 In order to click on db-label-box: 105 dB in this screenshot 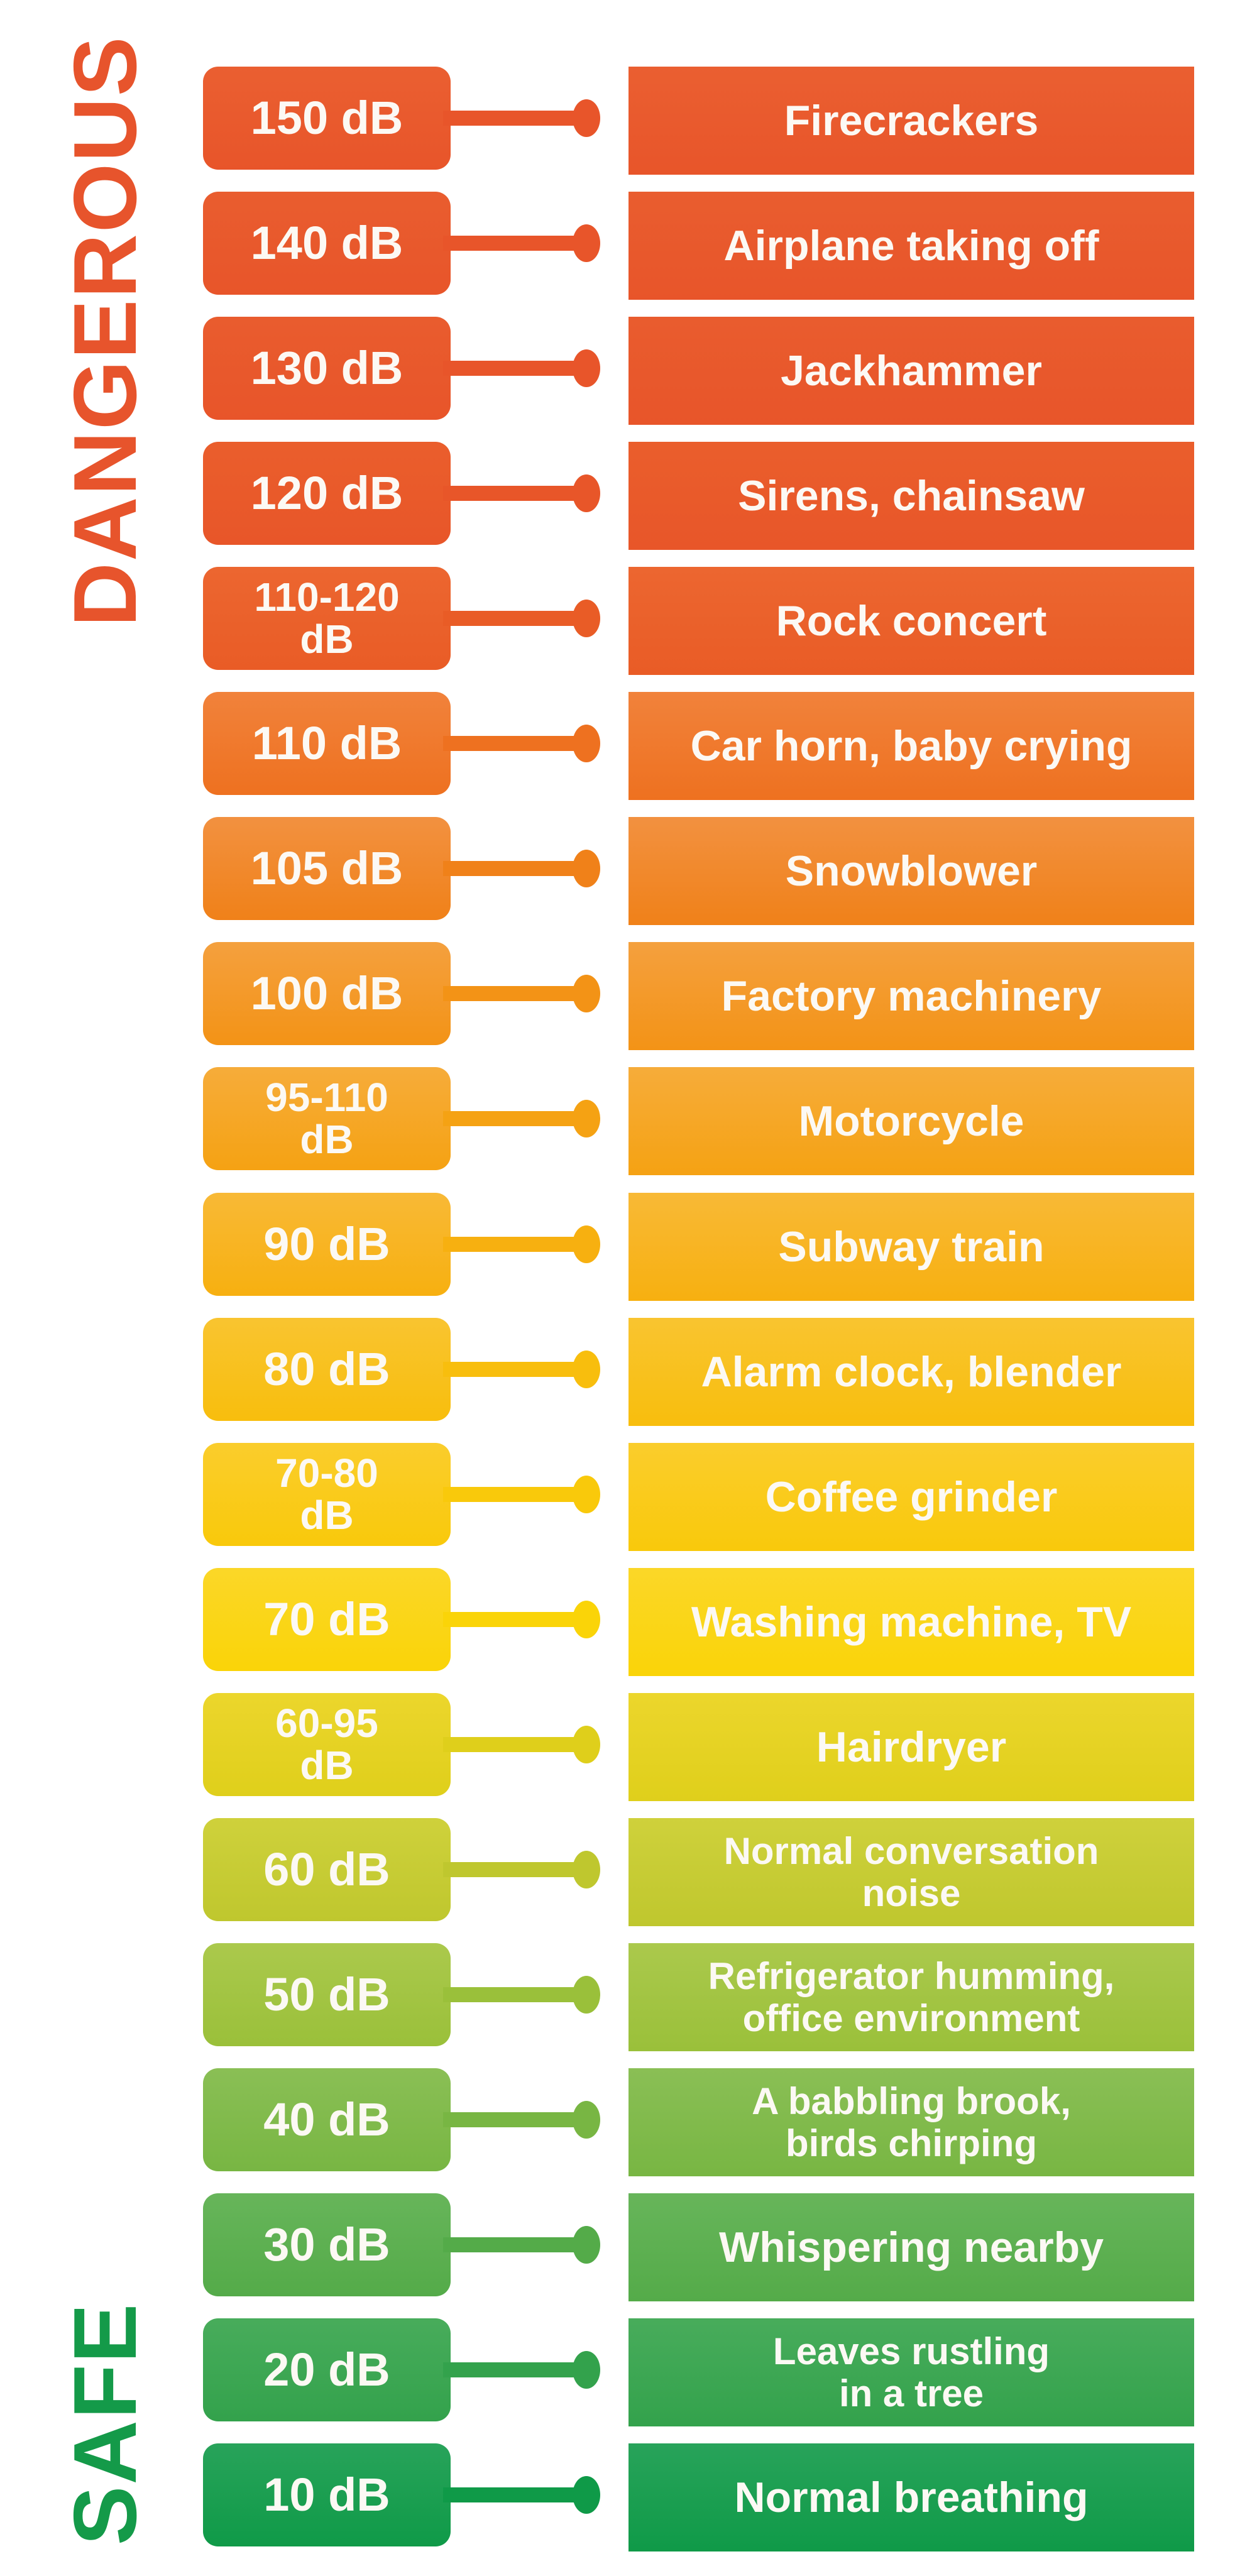, I will do `click(327, 868)`.